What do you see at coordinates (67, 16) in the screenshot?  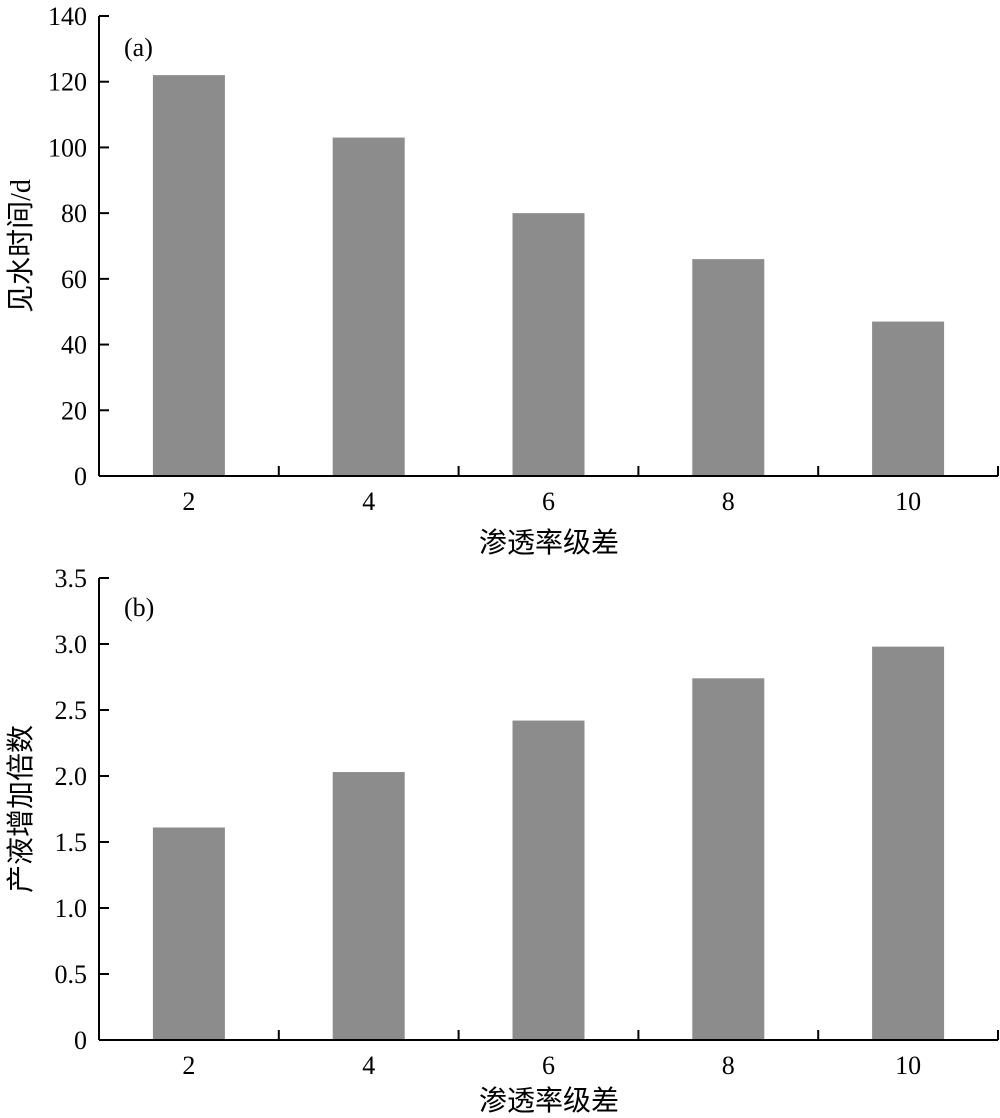 I see `panel-a-y-tick-label: 140` at bounding box center [67, 16].